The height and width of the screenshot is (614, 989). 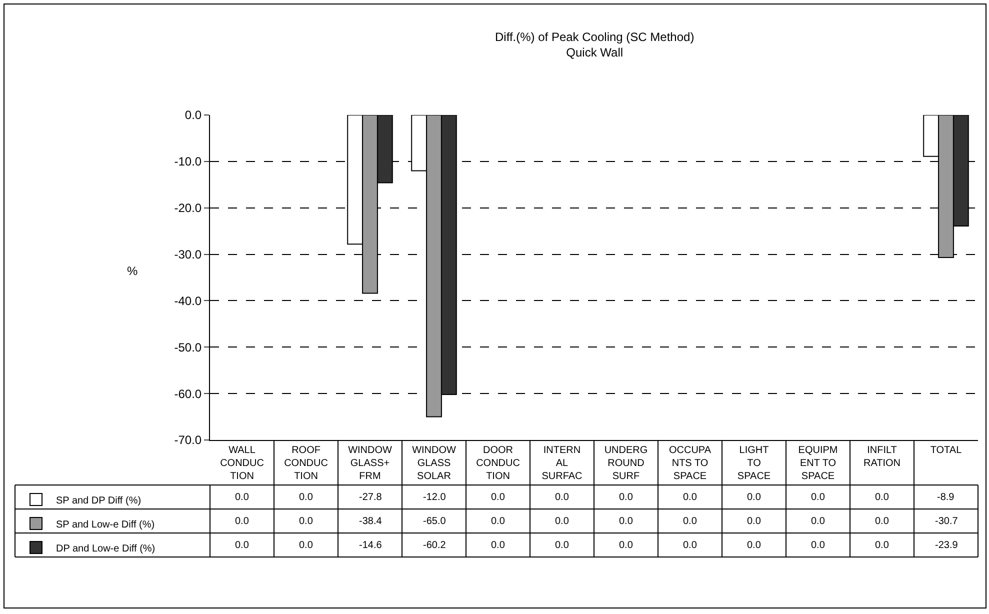 What do you see at coordinates (106, 548) in the screenshot?
I see `legend-label: DP and Low-e Diff (%)` at bounding box center [106, 548].